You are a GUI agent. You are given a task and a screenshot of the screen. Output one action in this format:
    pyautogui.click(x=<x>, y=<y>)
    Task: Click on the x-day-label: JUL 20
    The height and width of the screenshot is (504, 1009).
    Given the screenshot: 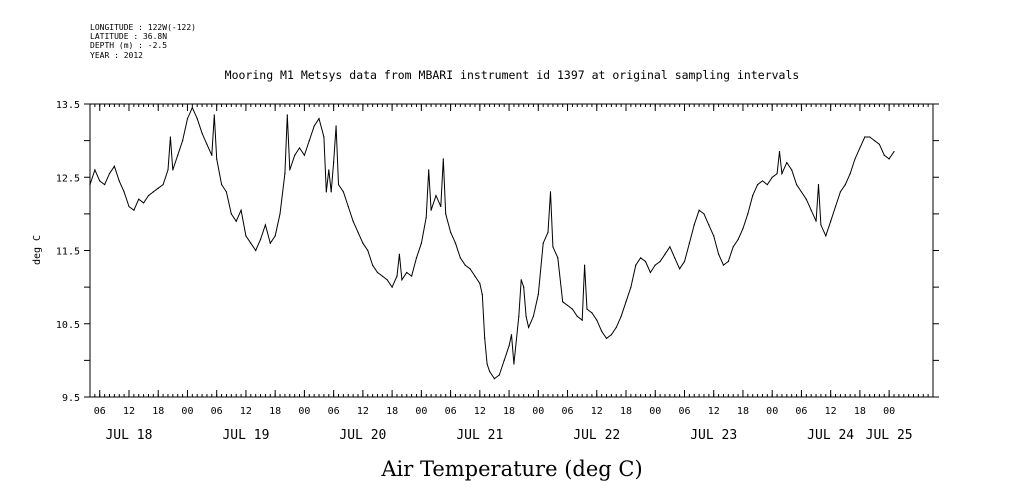 What is the action you would take?
    pyautogui.click(x=362, y=435)
    